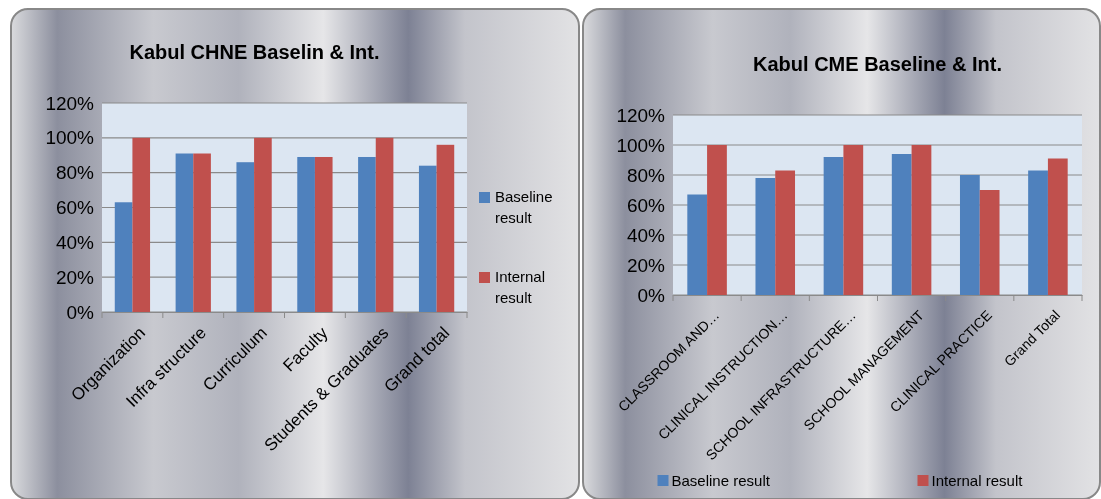 The width and height of the screenshot is (1101, 499). Describe the element at coordinates (254, 52) in the screenshot. I see `chart-title: Kabul CHNE Baselin & Int.` at that location.